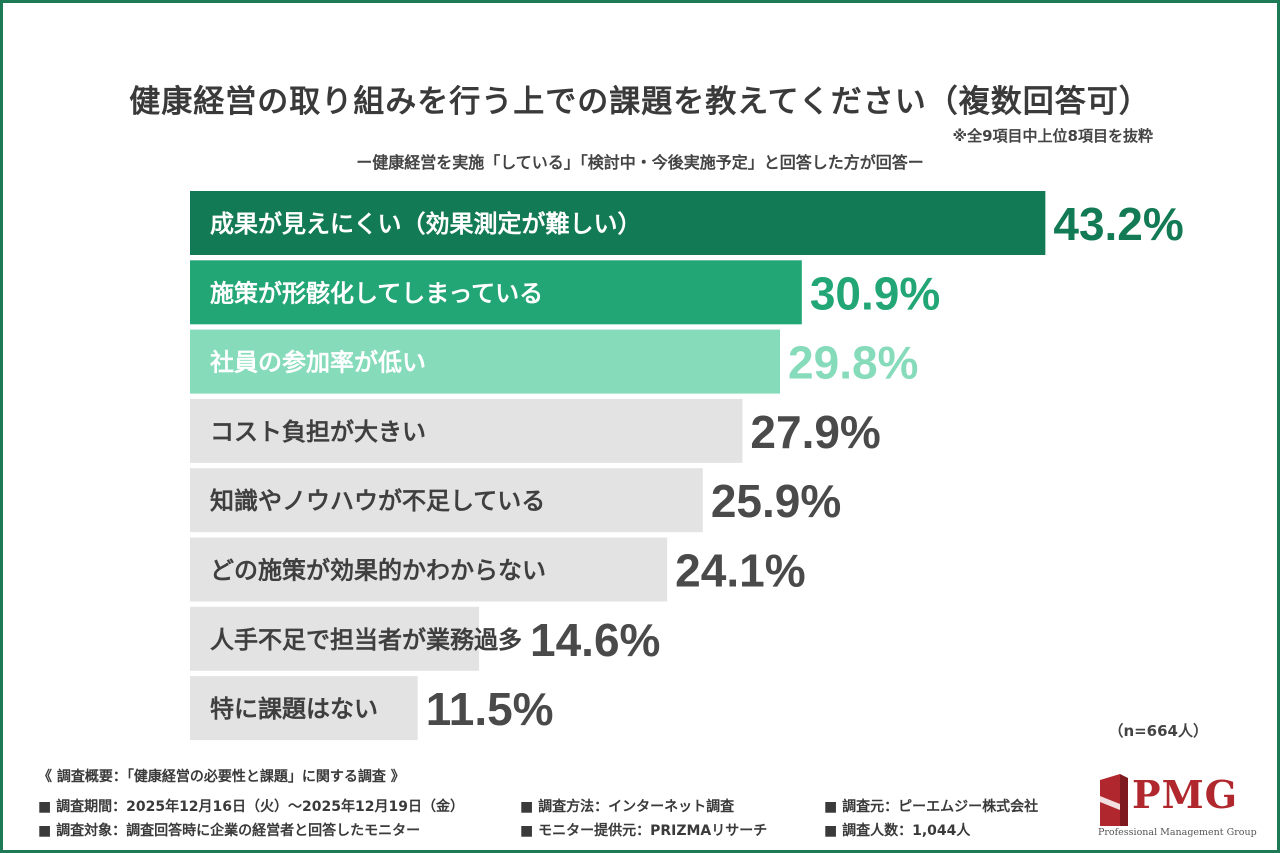 This screenshot has width=1280, height=853. I want to click on category-label: どの施策が効果的かわからない, so click(378, 571).